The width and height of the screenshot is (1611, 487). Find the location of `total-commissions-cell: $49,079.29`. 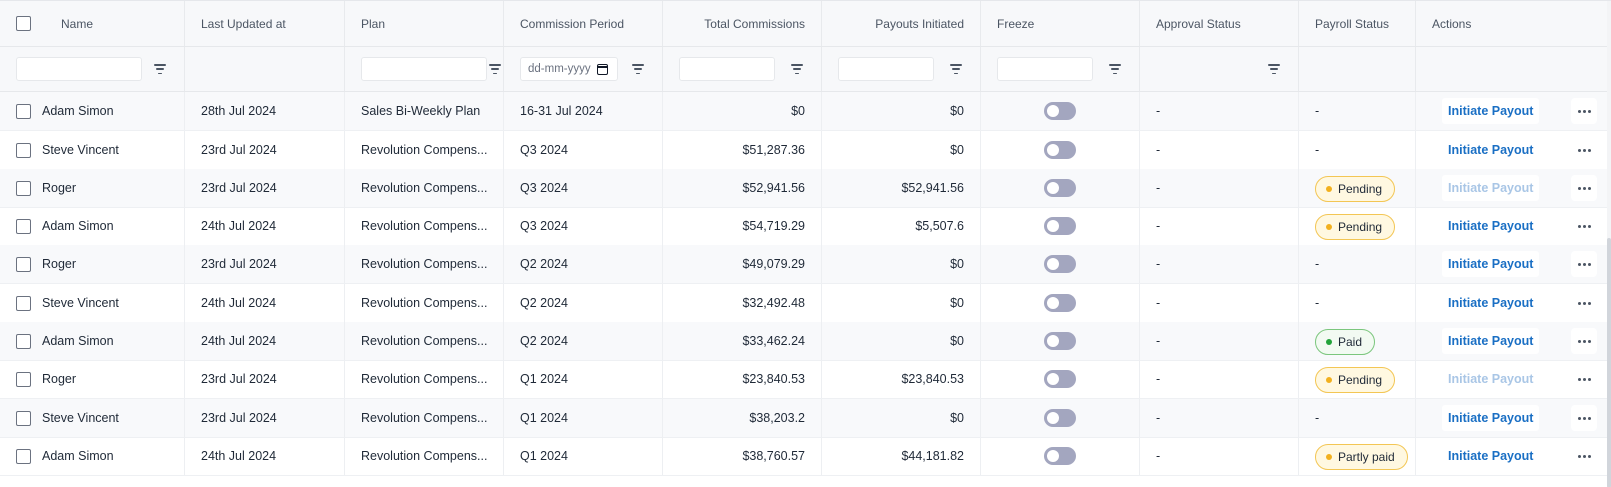

total-commissions-cell: $49,079.29 is located at coordinates (742, 264).